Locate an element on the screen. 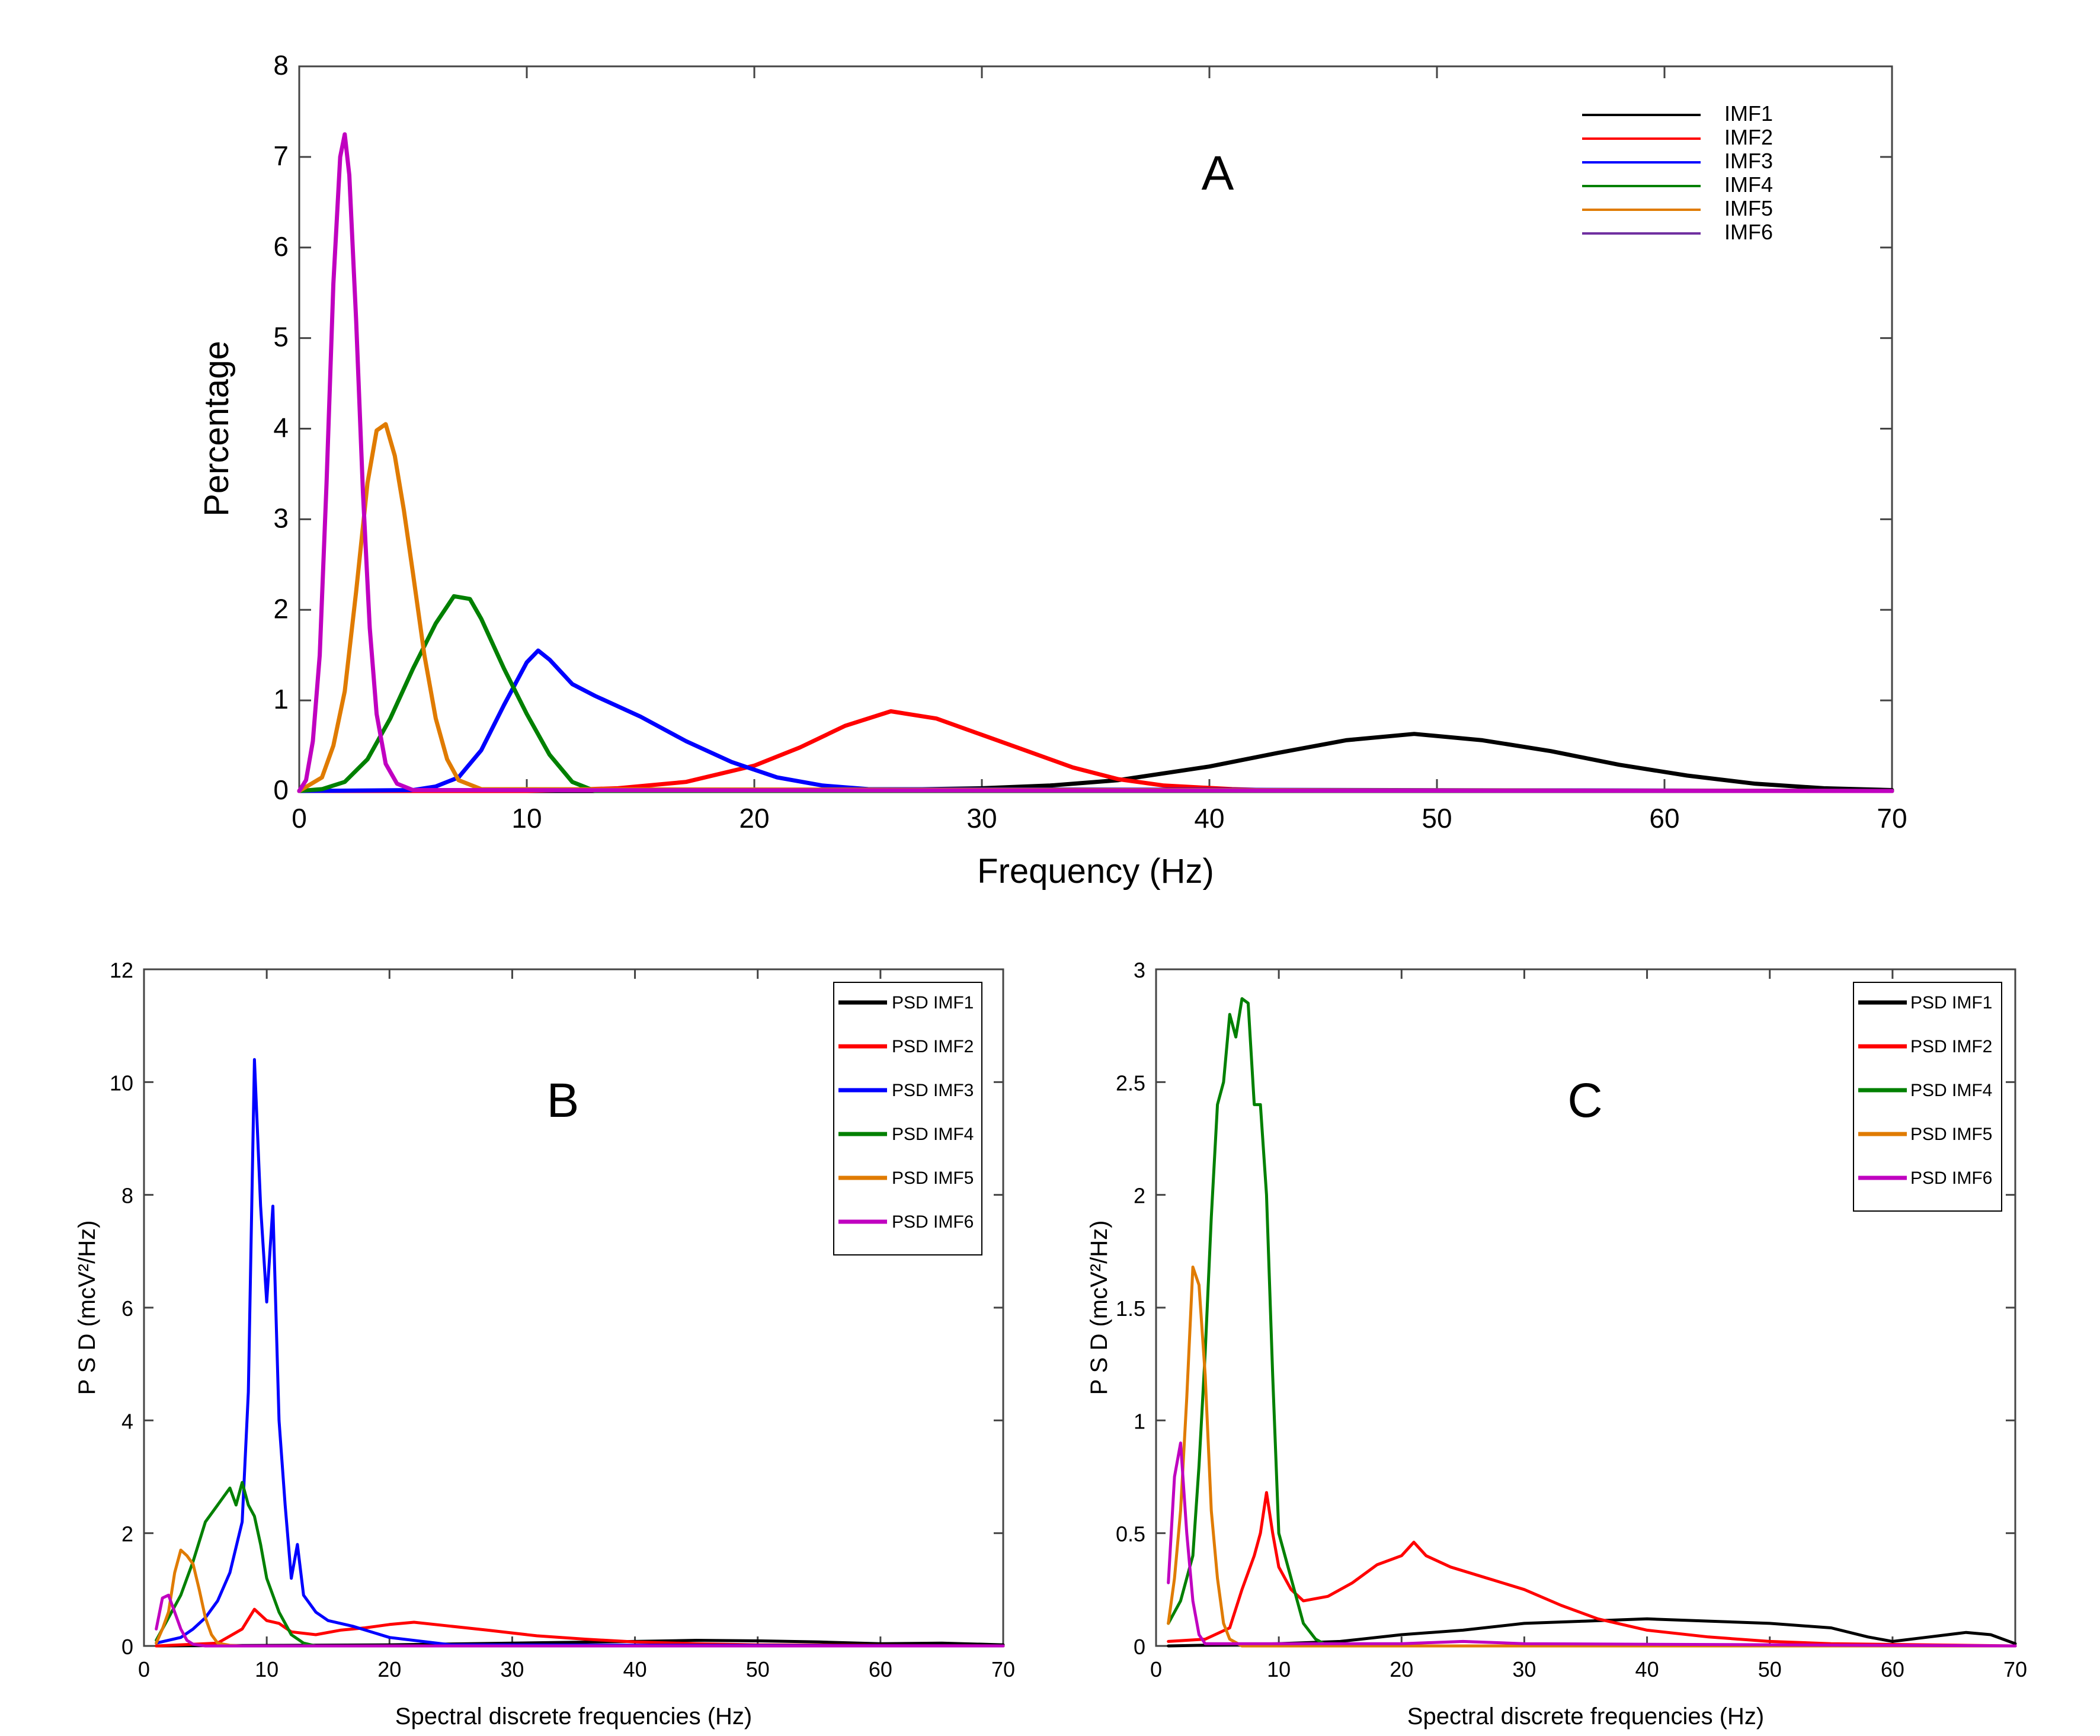 This screenshot has height=1736, width=2100. series-line-imf3 is located at coordinates (1095, 720).